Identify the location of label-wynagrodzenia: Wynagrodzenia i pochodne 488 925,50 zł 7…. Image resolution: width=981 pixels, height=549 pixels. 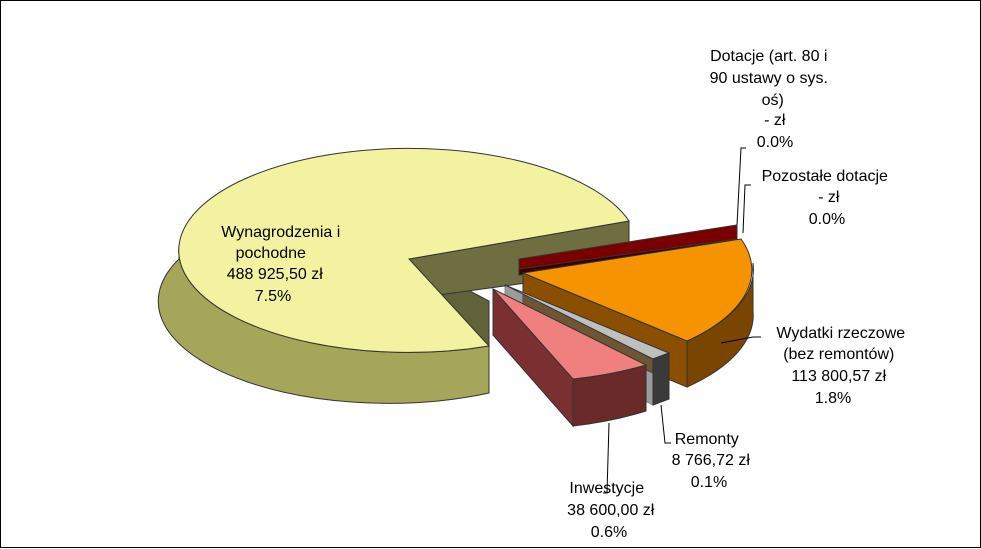
(282, 264).